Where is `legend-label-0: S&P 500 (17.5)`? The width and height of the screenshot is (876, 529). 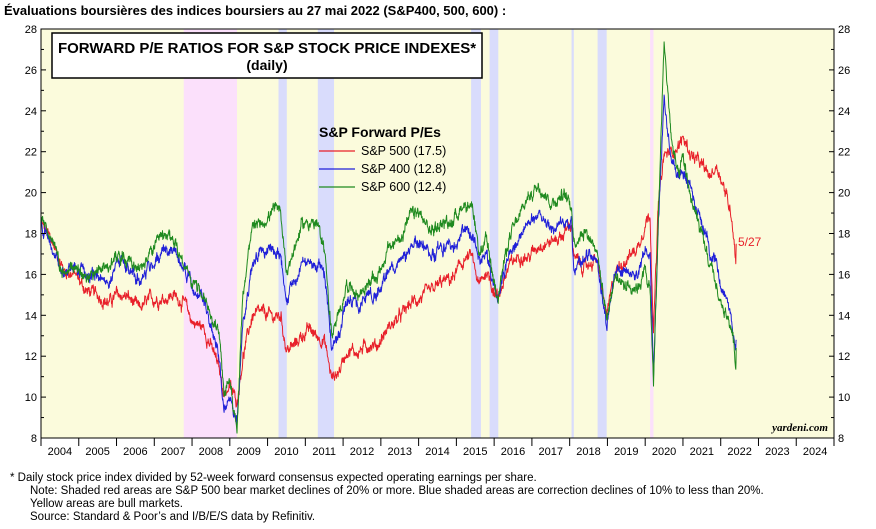
legend-label-0: S&P 500 (17.5) is located at coordinates (403, 151).